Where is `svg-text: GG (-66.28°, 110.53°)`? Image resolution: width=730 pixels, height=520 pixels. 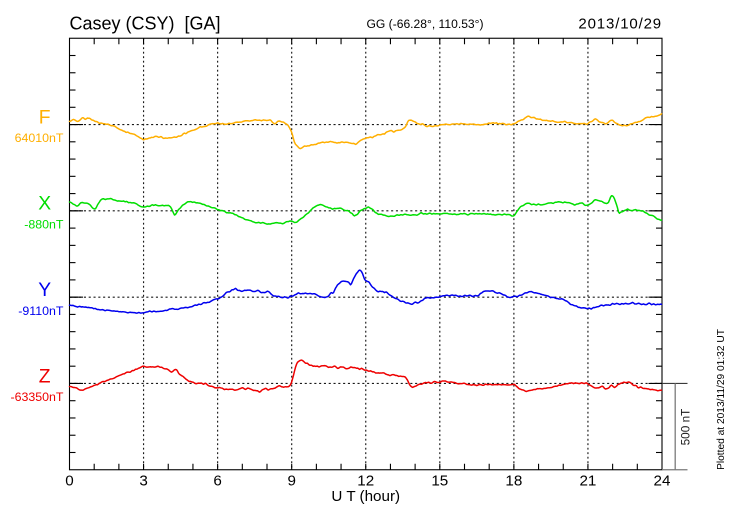
svg-text: GG (-66.28°, 110.53°) is located at coordinates (425, 24).